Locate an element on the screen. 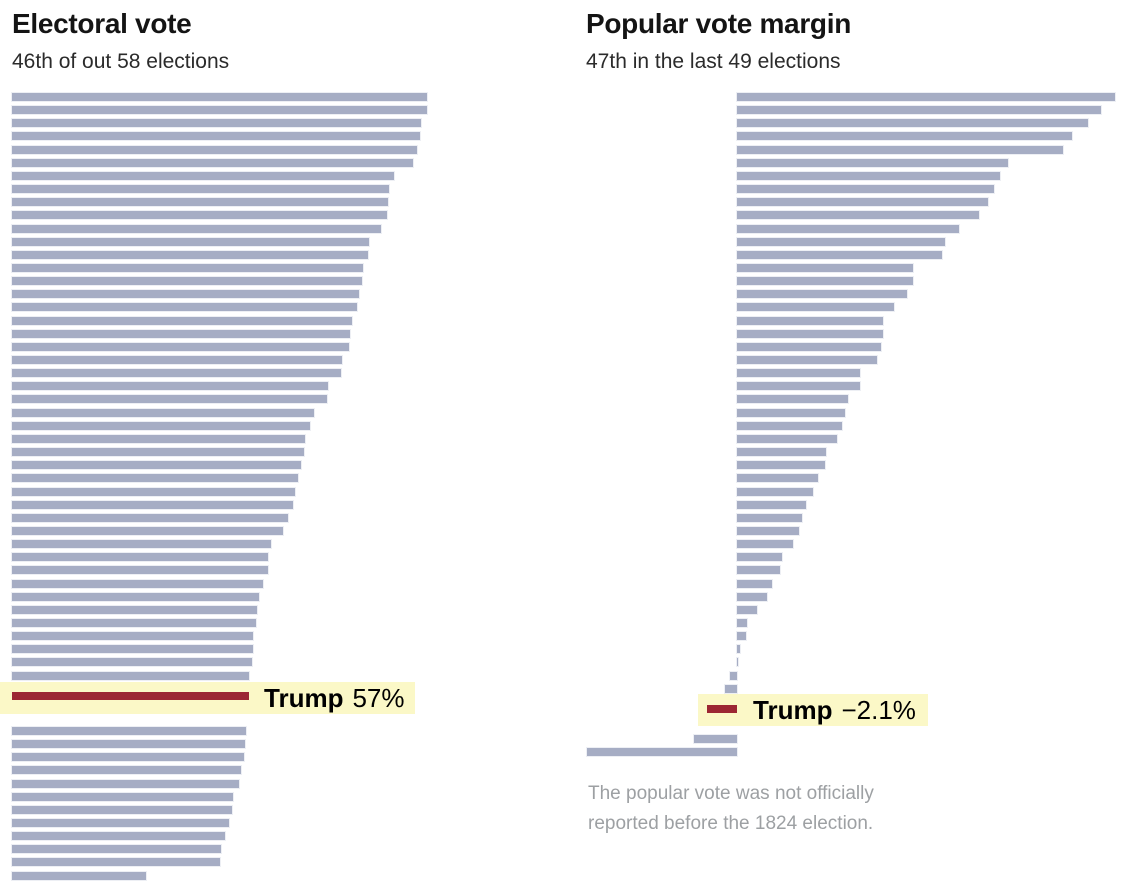 This screenshot has height=890, width=1126. popular-vote-margin-subtitle: 47th in the last 49 elections is located at coordinates (713, 61).